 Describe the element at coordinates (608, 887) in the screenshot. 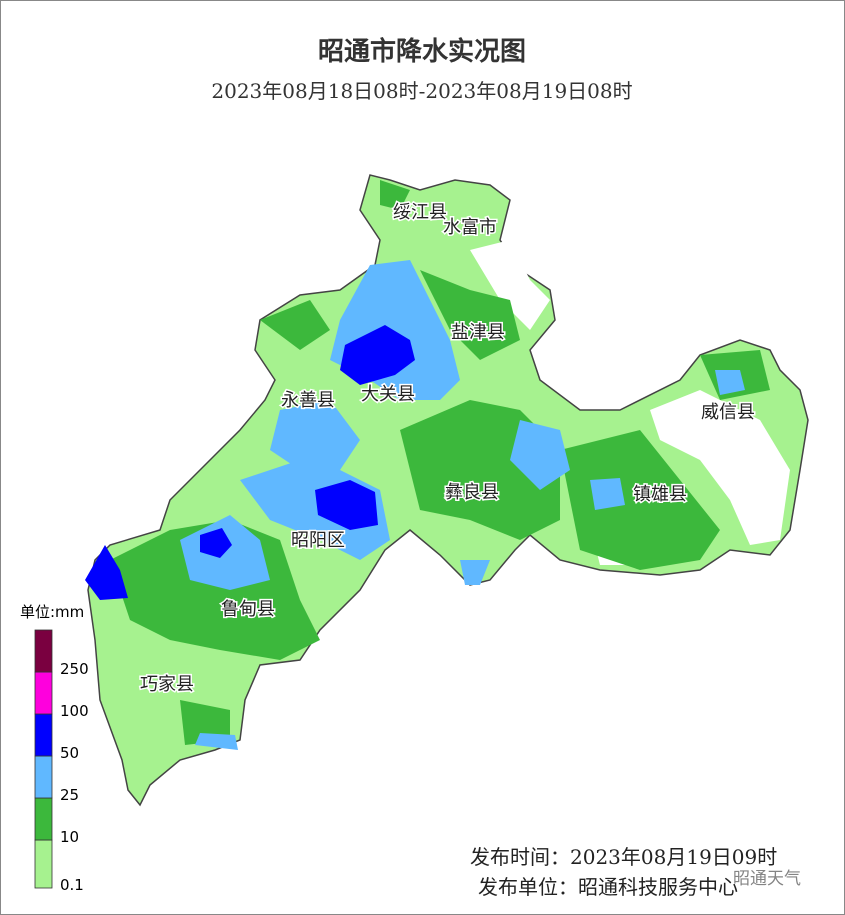

I see `issue-unit: 发布单位：昭通科技服务中心` at that location.